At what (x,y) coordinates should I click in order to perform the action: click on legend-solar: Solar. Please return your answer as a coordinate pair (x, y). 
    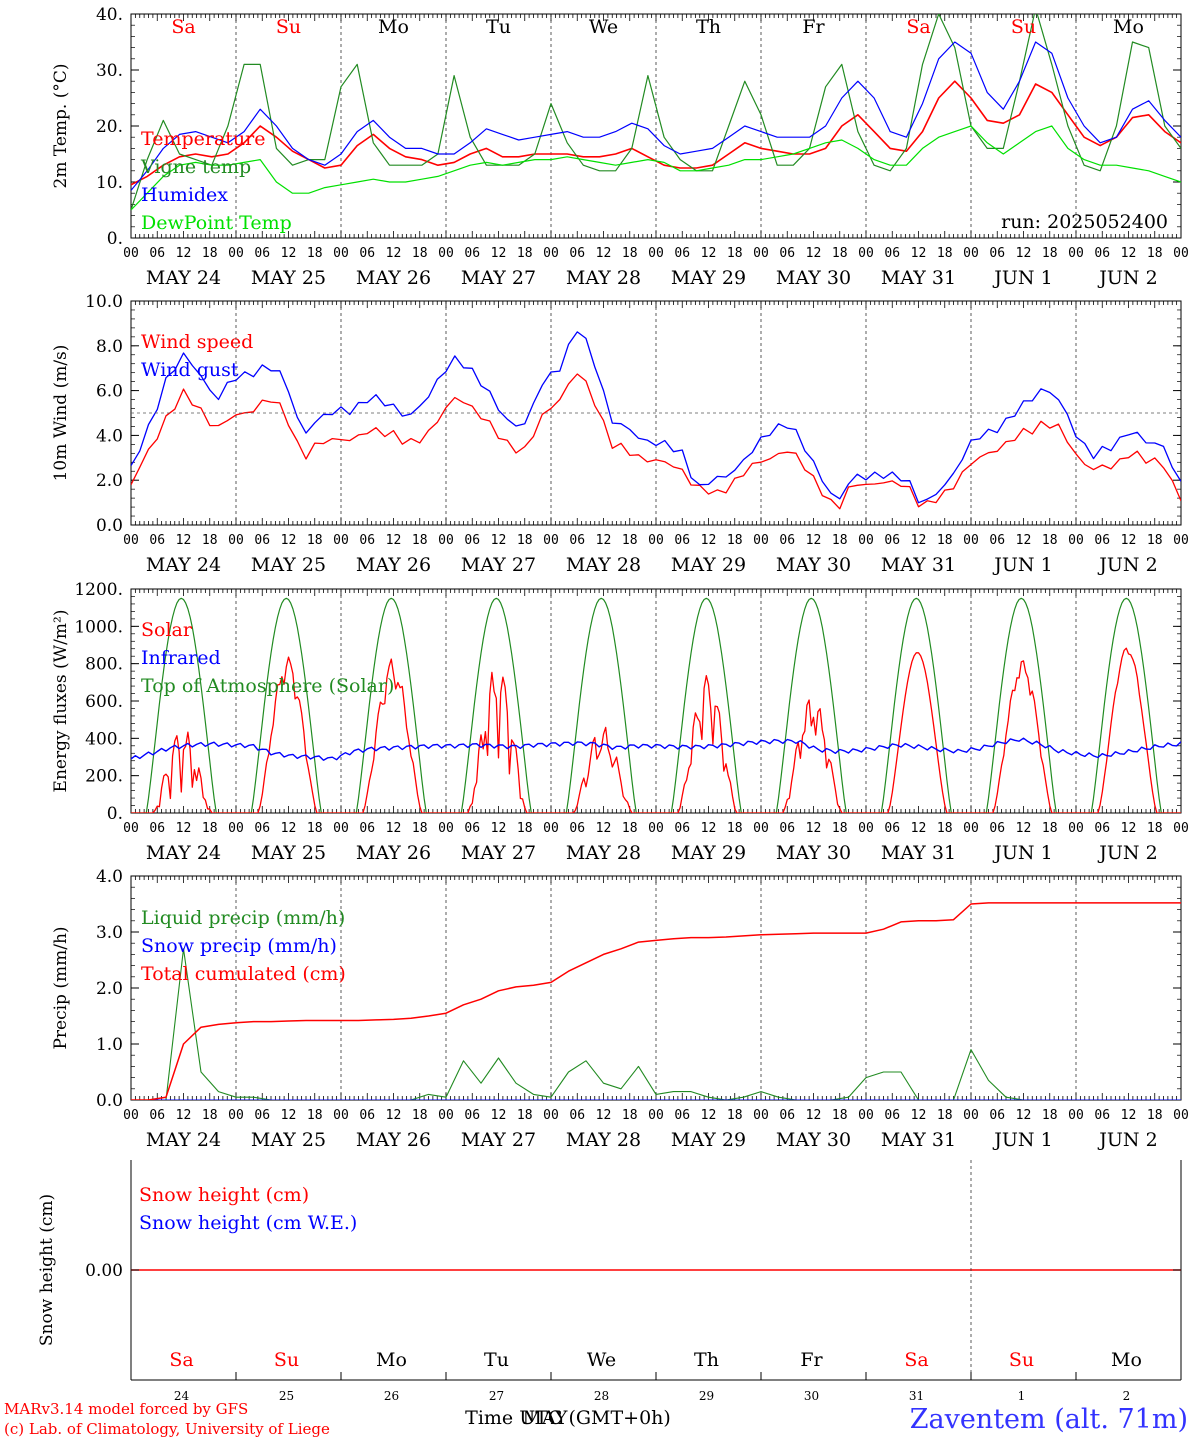
    Looking at the image, I should click on (167, 630).